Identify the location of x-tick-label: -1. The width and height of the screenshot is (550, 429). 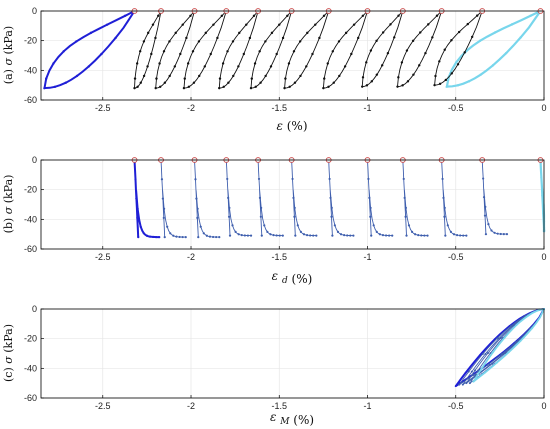
(368, 108).